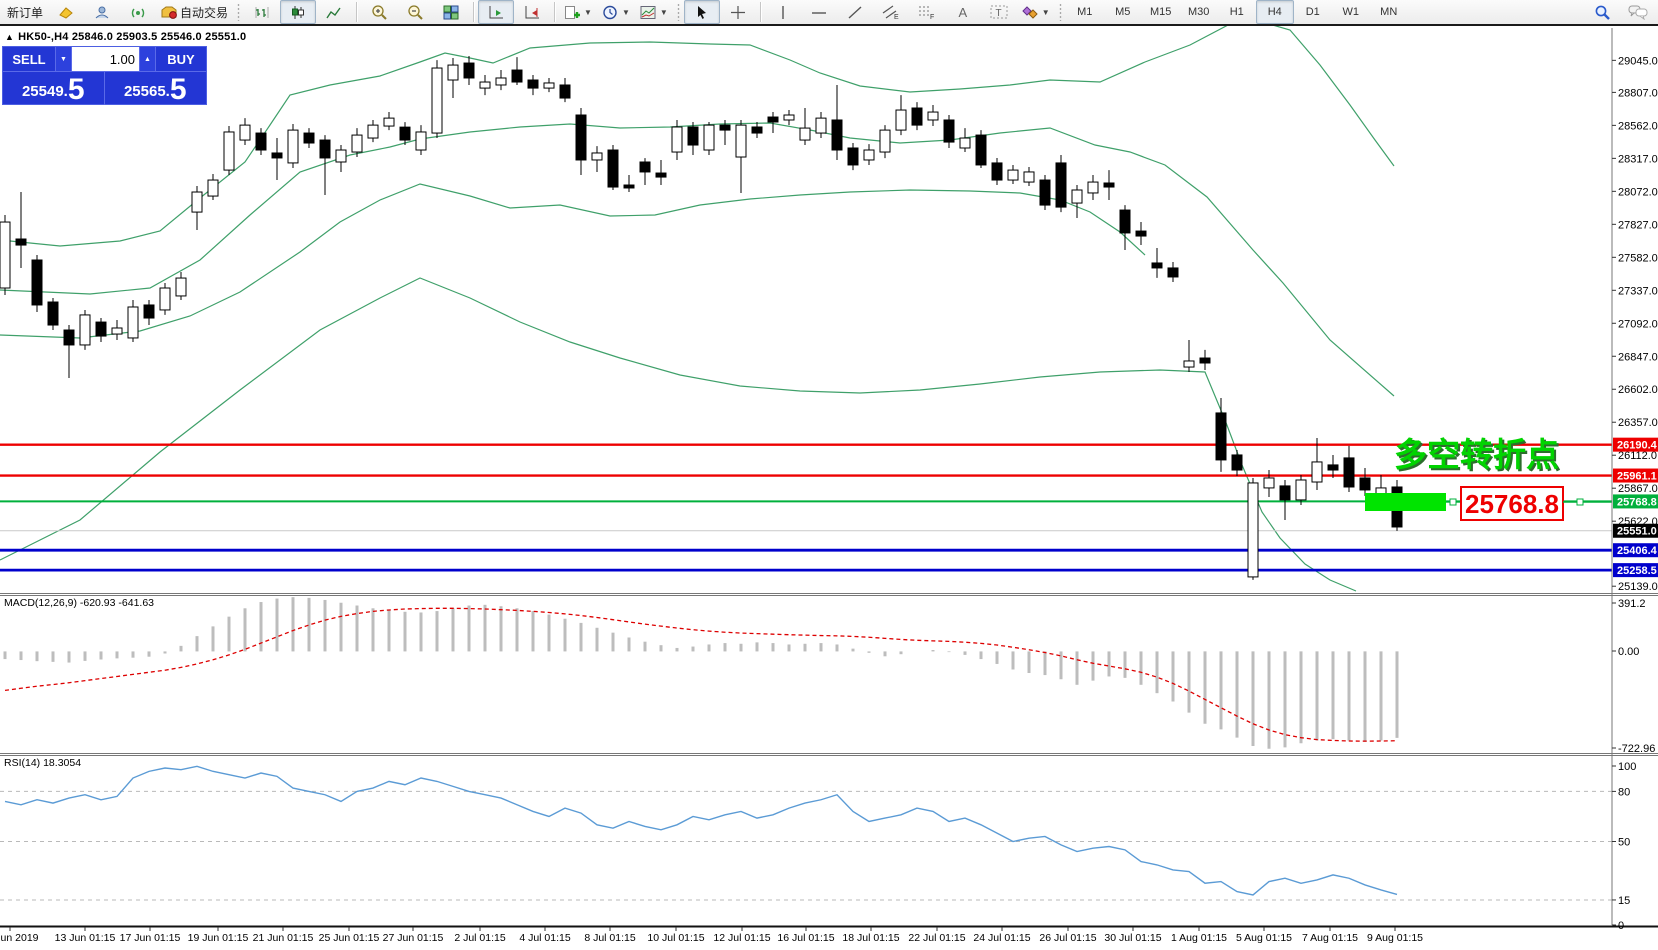 The width and height of the screenshot is (1658, 950). I want to click on channel-icon: E, so click(891, 12).